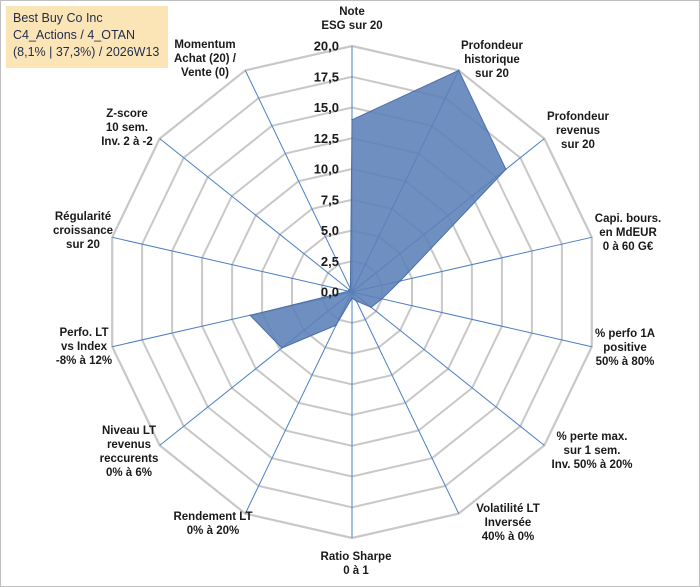  I want to click on axis-label-12: Régularité croissance sur 20, so click(83, 231).